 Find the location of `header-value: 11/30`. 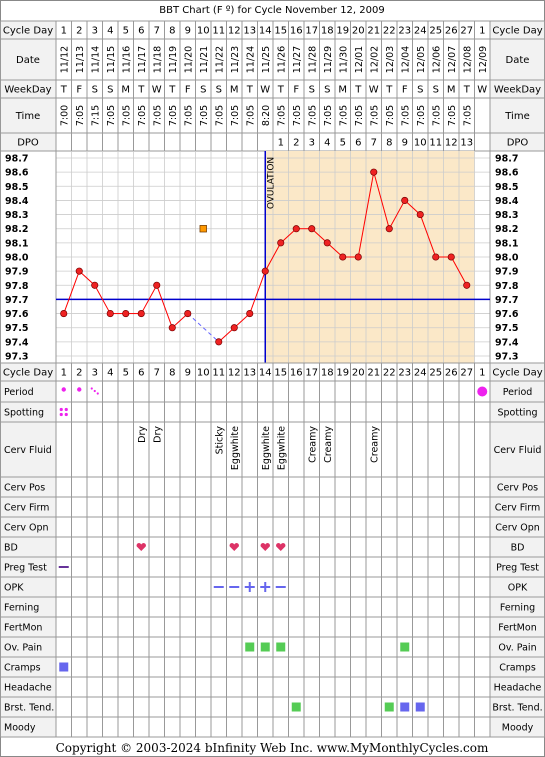

header-value: 11/30 is located at coordinates (343, 59).